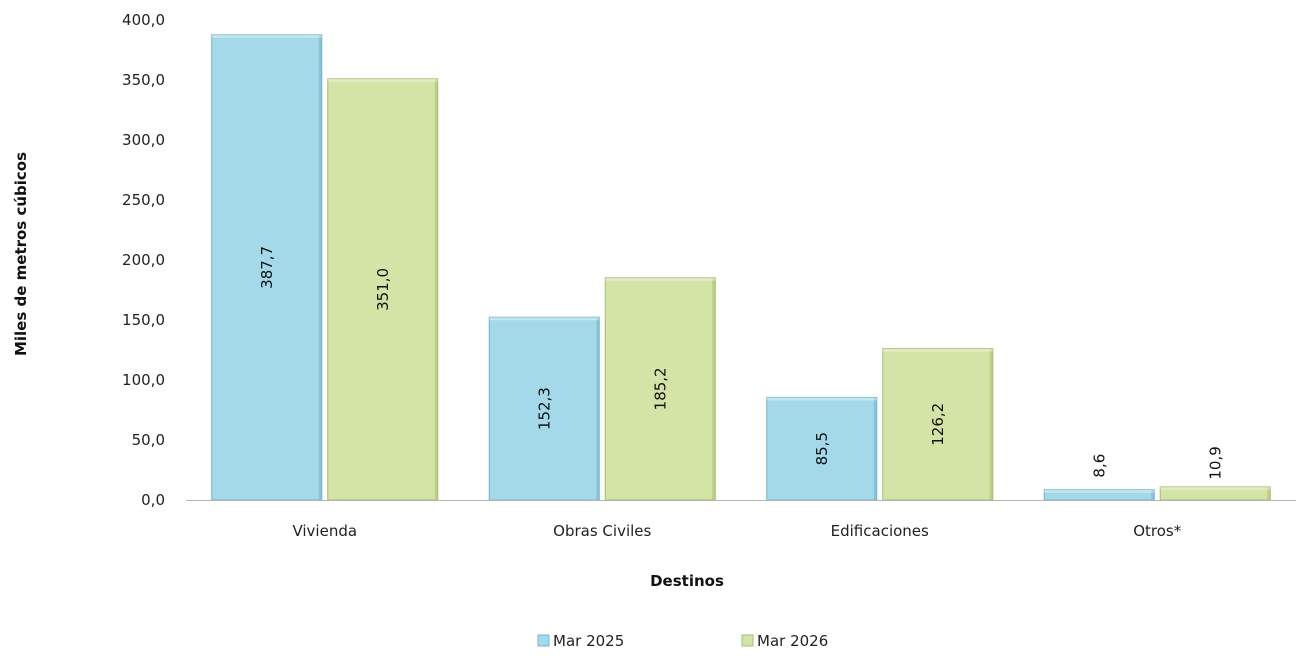 The width and height of the screenshot is (1314, 656). I want to click on x-axis-title: Destinos, so click(687, 581).